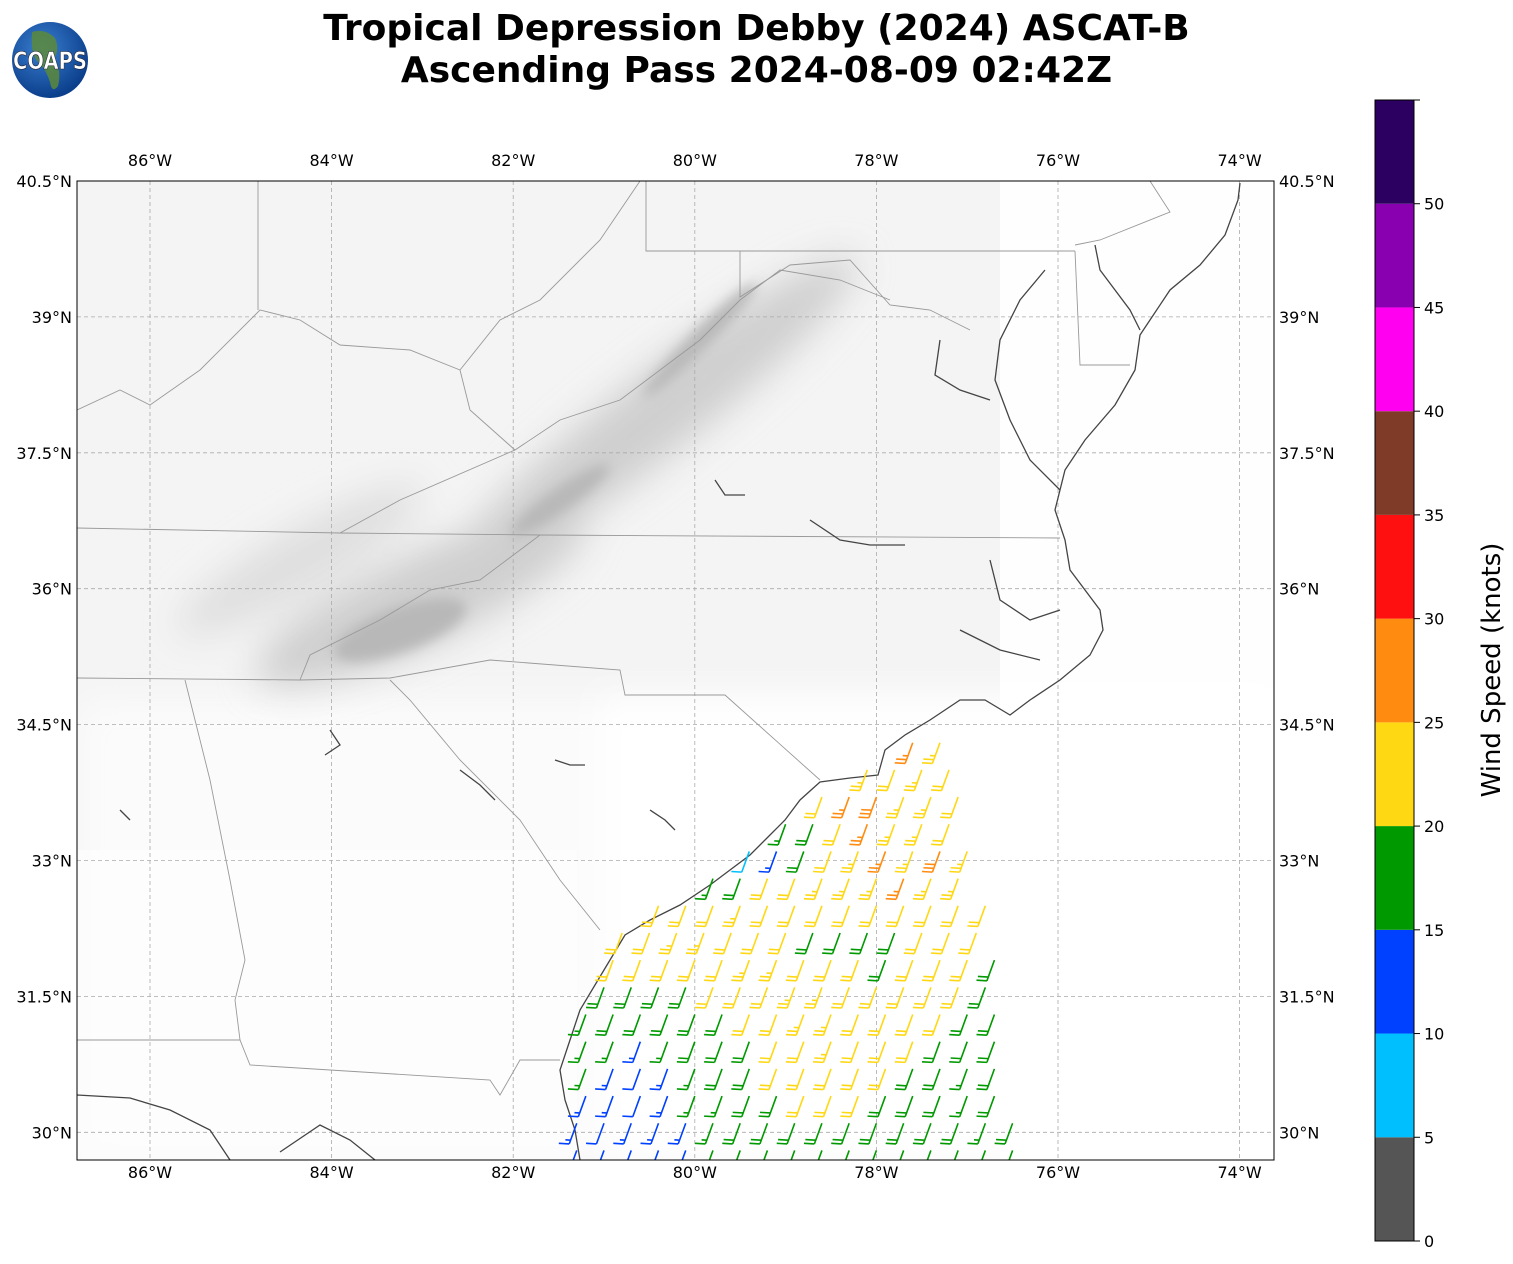 The image size is (1513, 1264). What do you see at coordinates (786, 956) in the screenshot?
I see `wind-barbs` at bounding box center [786, 956].